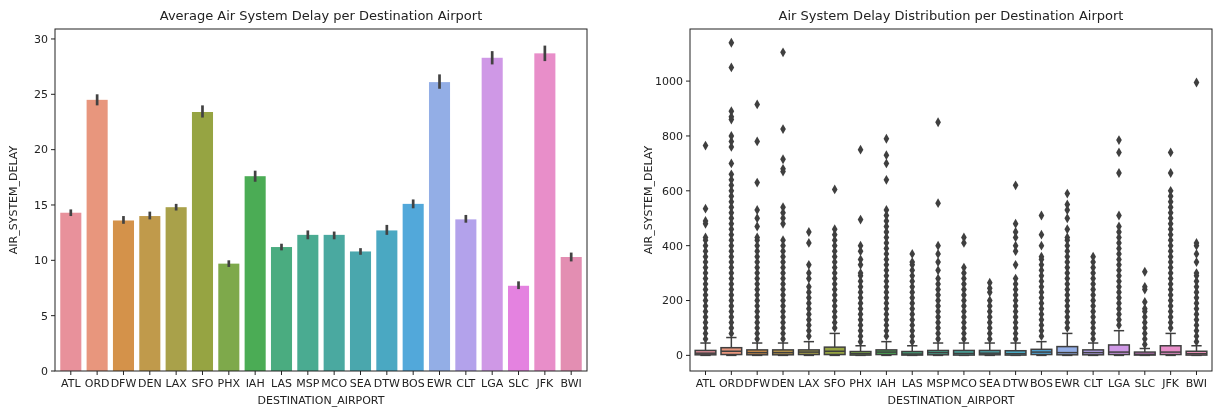 This screenshot has width=1219, height=410. I want to click on y-tick-label: 600, so click(672, 191).